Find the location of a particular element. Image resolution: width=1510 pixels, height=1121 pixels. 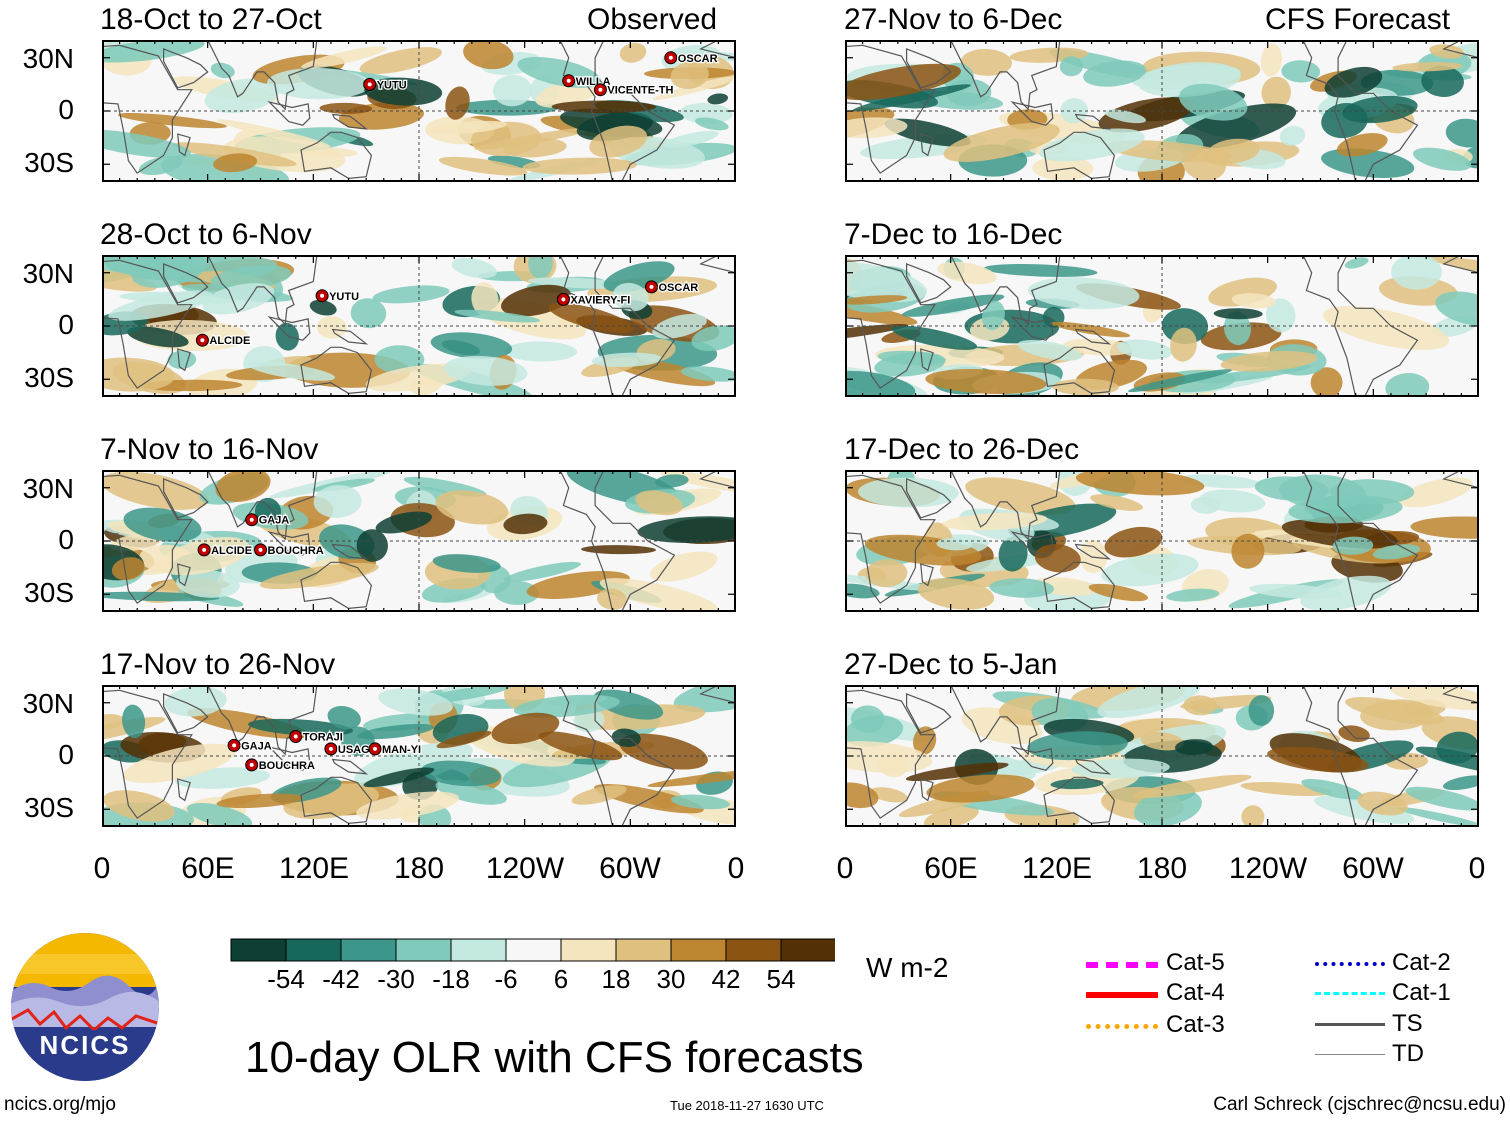

storm-label: MAN-YI is located at coordinates (401, 750).